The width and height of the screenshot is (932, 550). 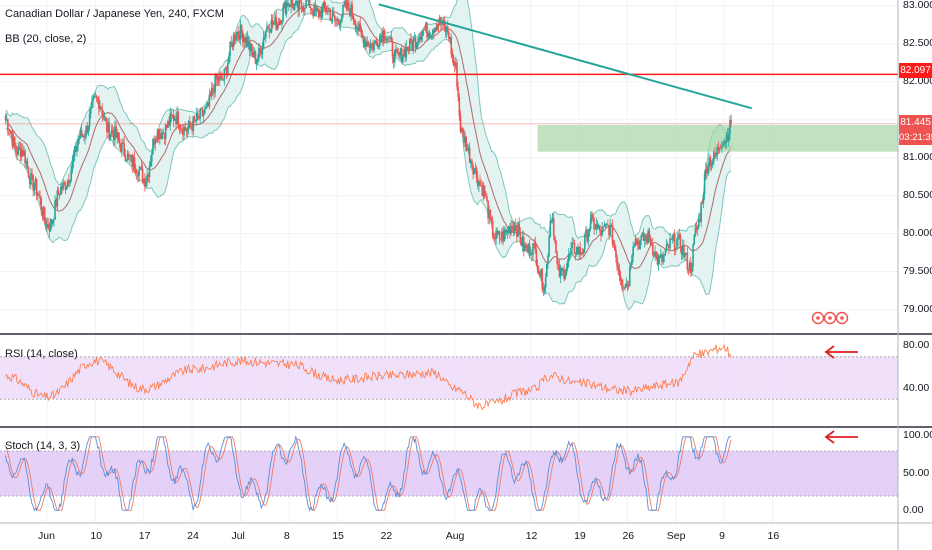 What do you see at coordinates (841, 352) in the screenshot?
I see `rsi-arrow-annotation` at bounding box center [841, 352].